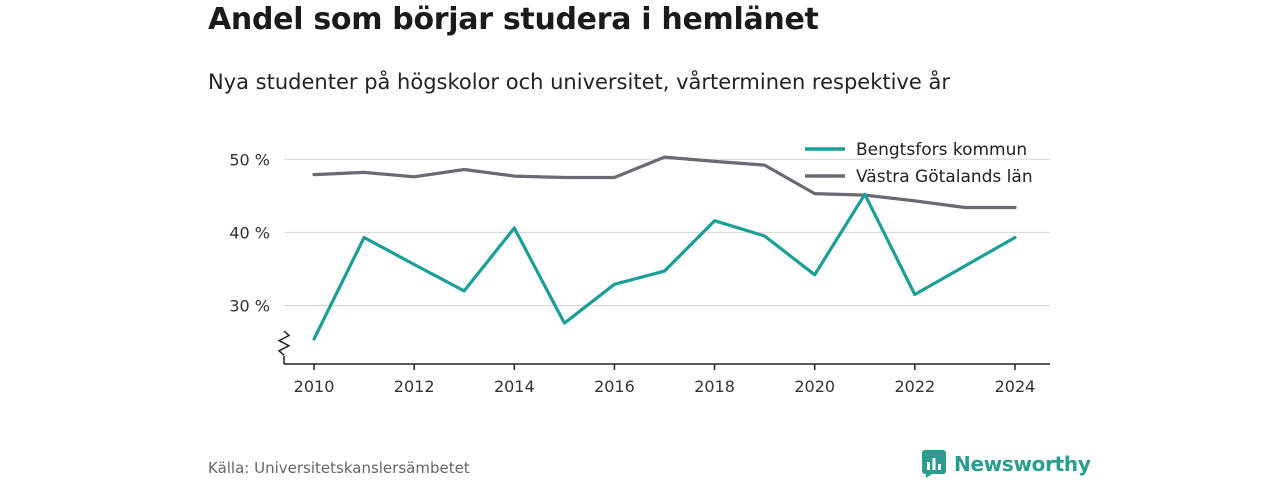 The image size is (1280, 480). What do you see at coordinates (614, 386) in the screenshot?
I see `x-tick-label: 2016` at bounding box center [614, 386].